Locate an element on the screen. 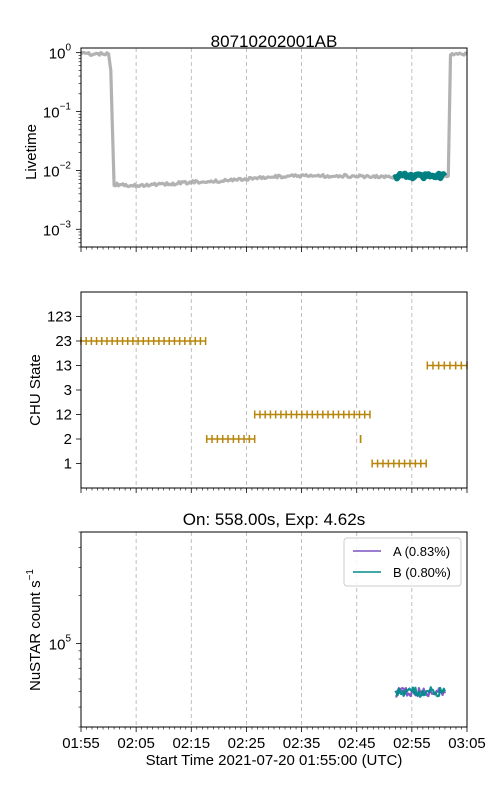 The image size is (504, 792). y-tick-label: 10−2 is located at coordinates (57, 170).